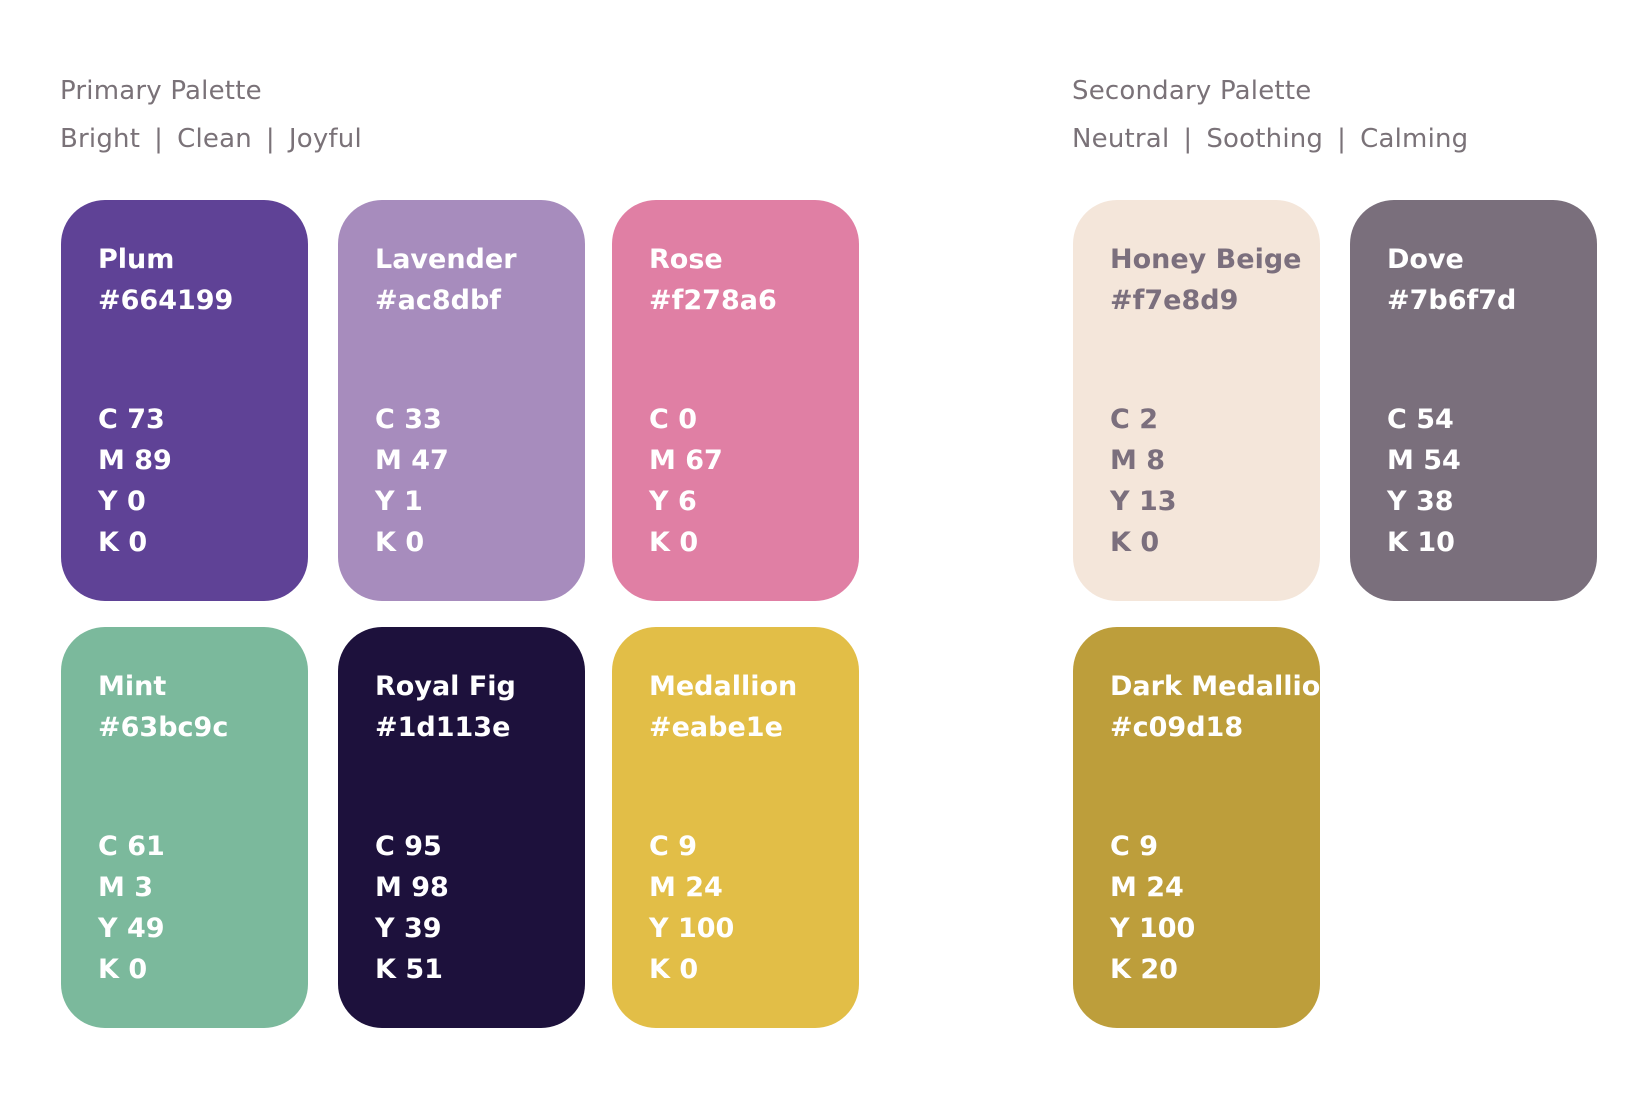 The image size is (1642, 1110). I want to click on primary-palette-tags: Bright | Clean | Joyful, so click(211, 139).